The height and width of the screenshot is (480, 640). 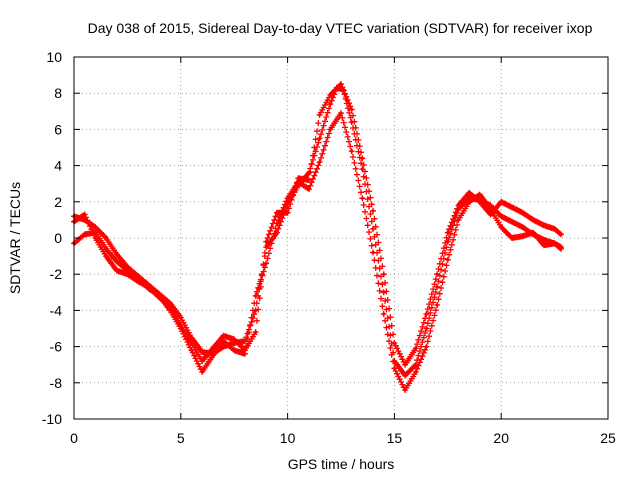 I want to click on y-tick-label: 0, so click(x=58, y=238).